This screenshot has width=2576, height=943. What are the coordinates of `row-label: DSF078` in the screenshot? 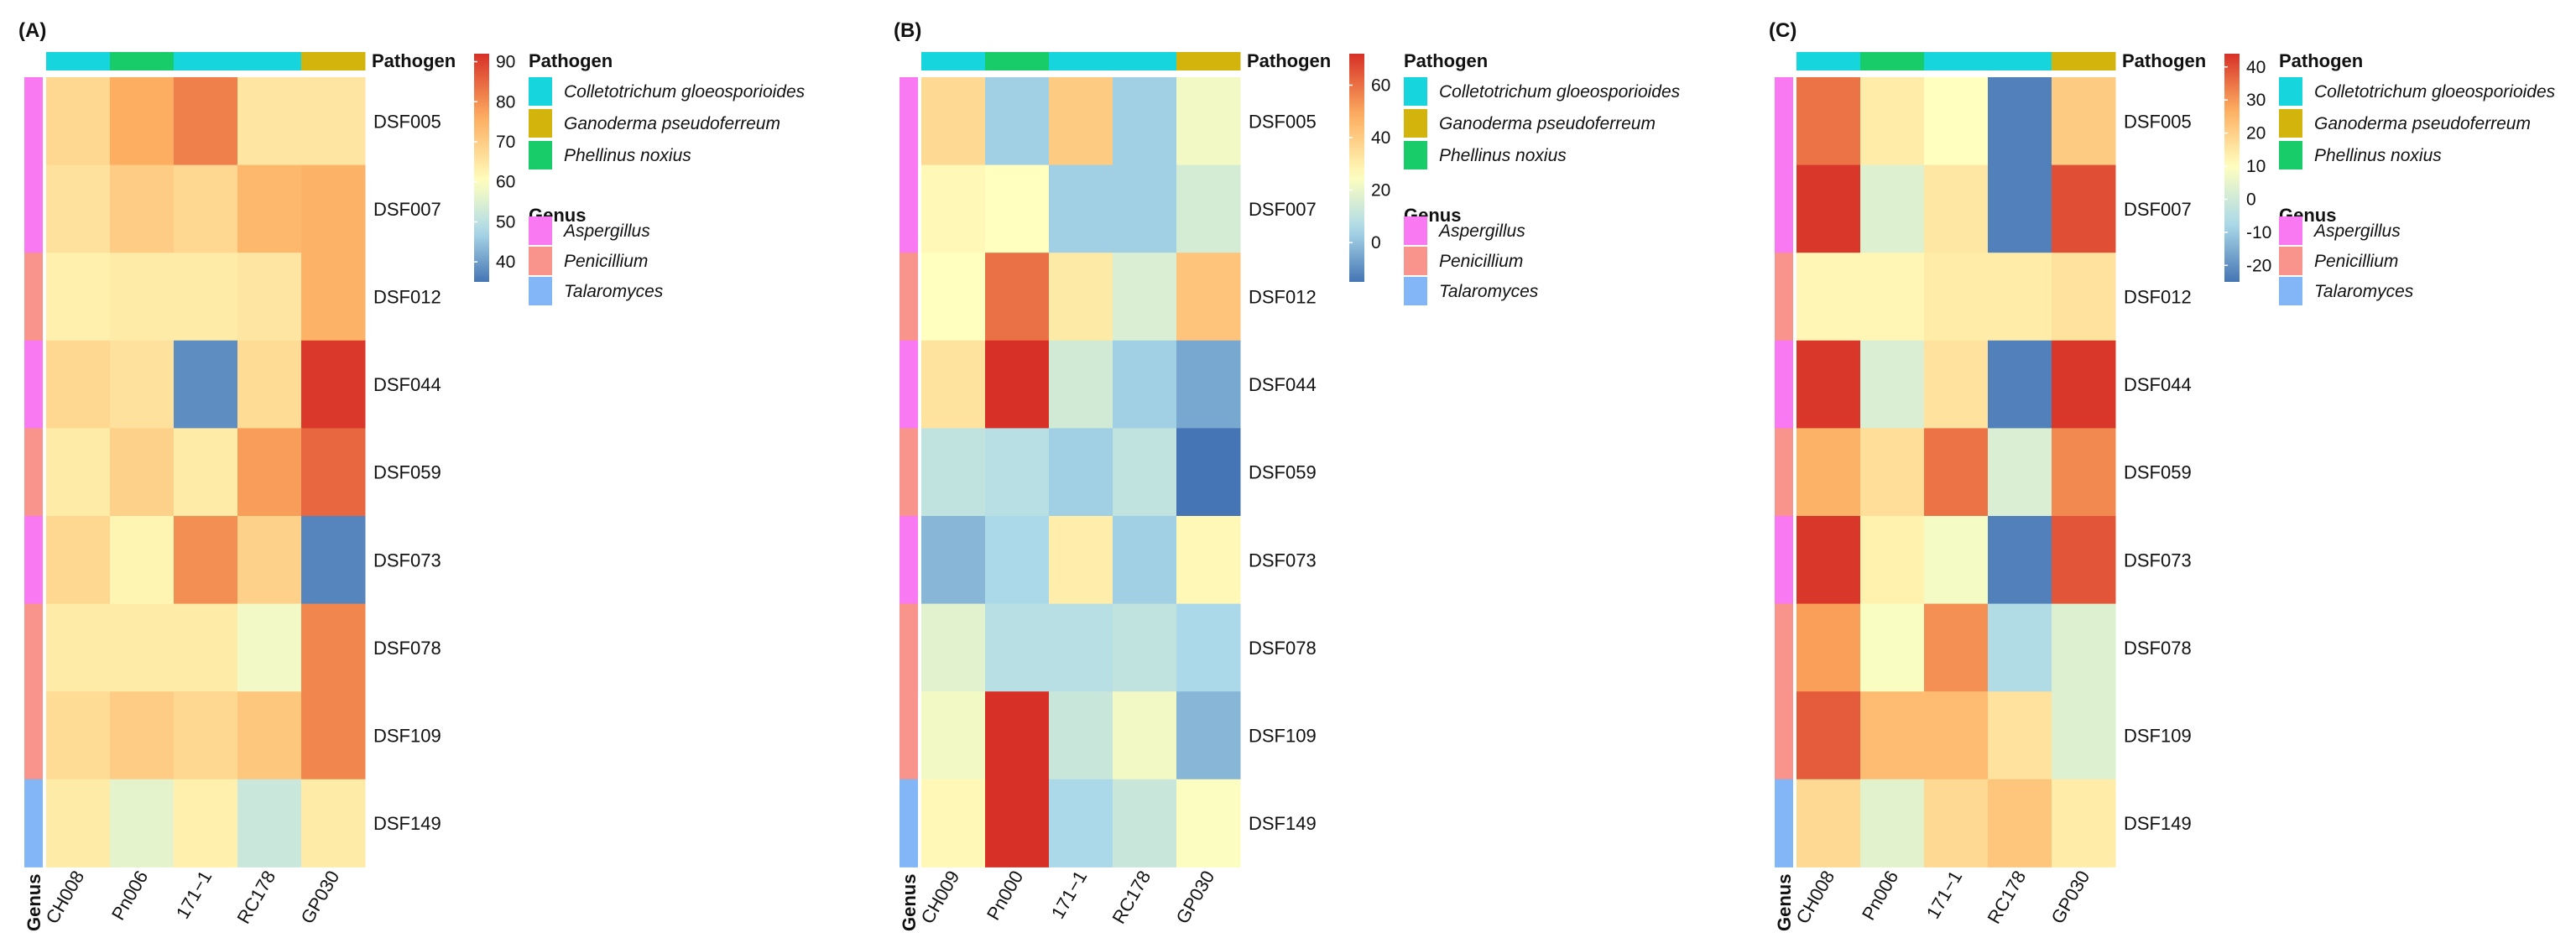 It's located at (2158, 649).